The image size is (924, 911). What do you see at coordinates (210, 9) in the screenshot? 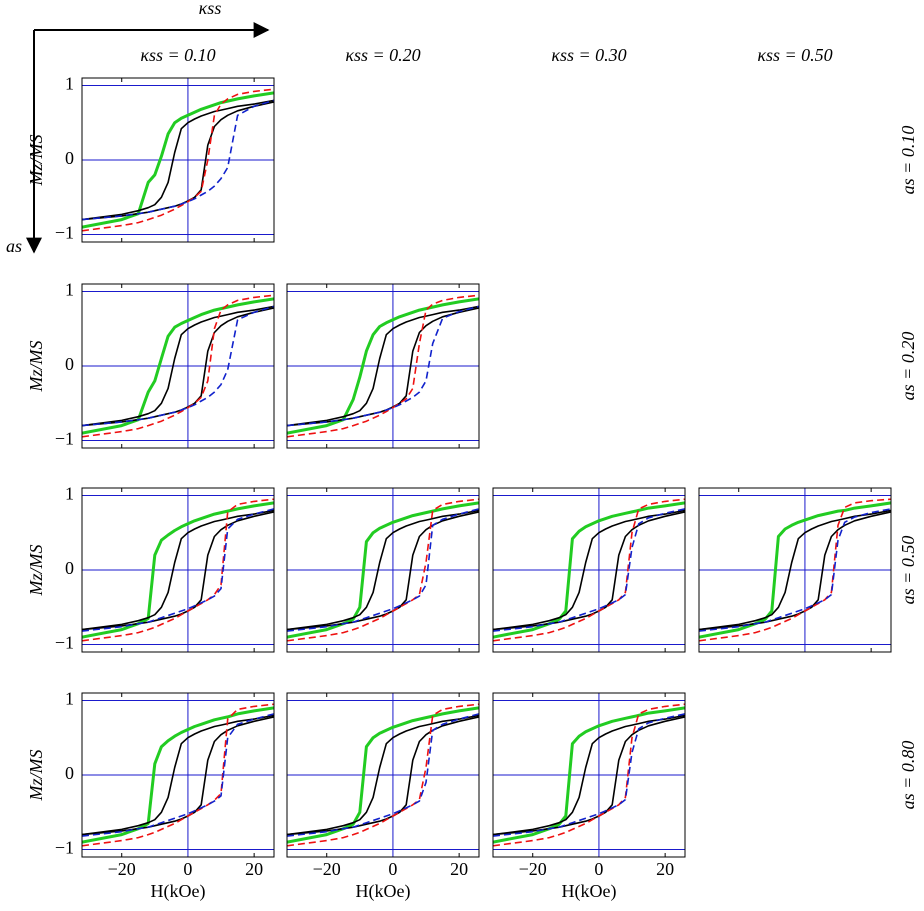
I see `x-arrow-label: κss` at bounding box center [210, 9].